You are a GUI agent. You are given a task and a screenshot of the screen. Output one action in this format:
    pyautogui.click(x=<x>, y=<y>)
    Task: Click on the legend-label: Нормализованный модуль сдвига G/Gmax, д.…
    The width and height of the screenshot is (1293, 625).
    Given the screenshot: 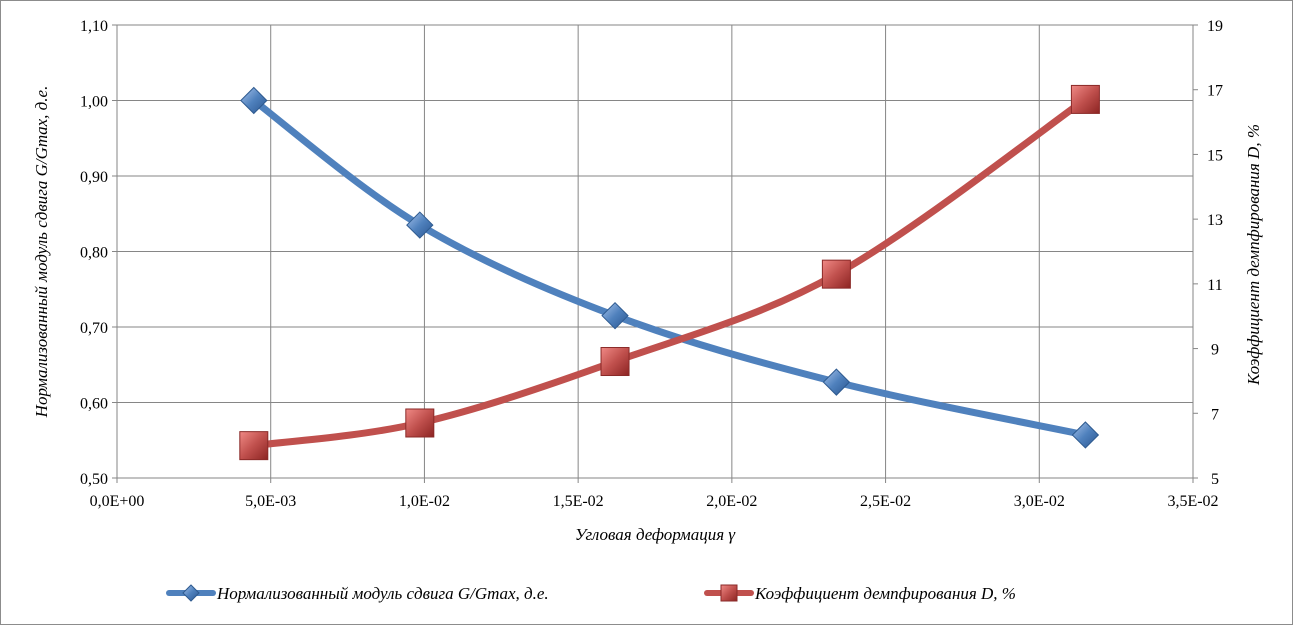 What is the action you would take?
    pyautogui.click(x=382, y=593)
    